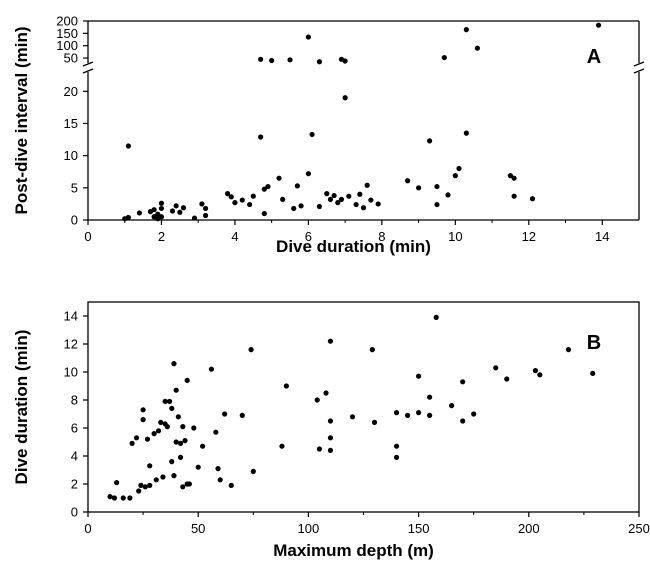  I want to click on y-tick-label: 6, so click(74, 428).